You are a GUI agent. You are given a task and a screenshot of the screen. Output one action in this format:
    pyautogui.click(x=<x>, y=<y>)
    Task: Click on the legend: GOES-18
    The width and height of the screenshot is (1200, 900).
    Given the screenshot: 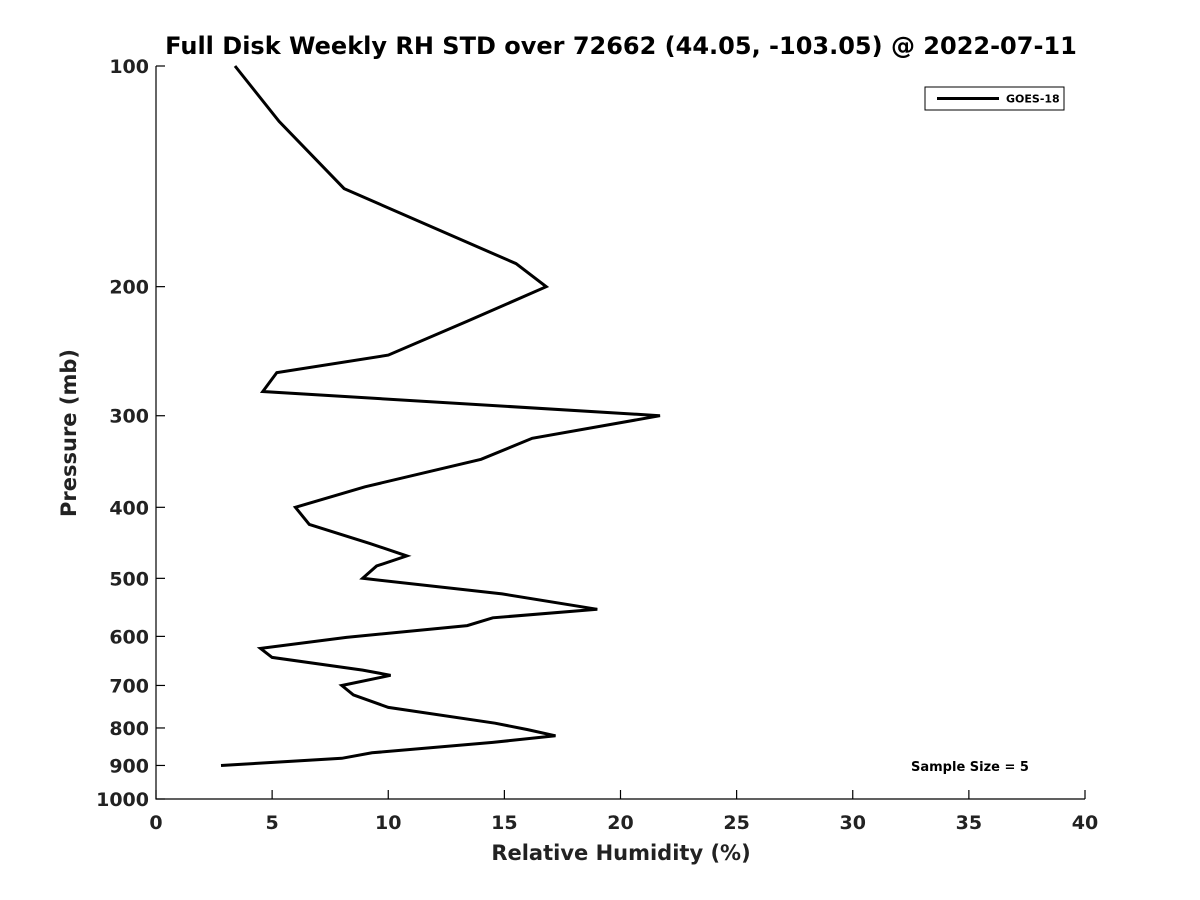 What is the action you would take?
    pyautogui.click(x=994, y=98)
    